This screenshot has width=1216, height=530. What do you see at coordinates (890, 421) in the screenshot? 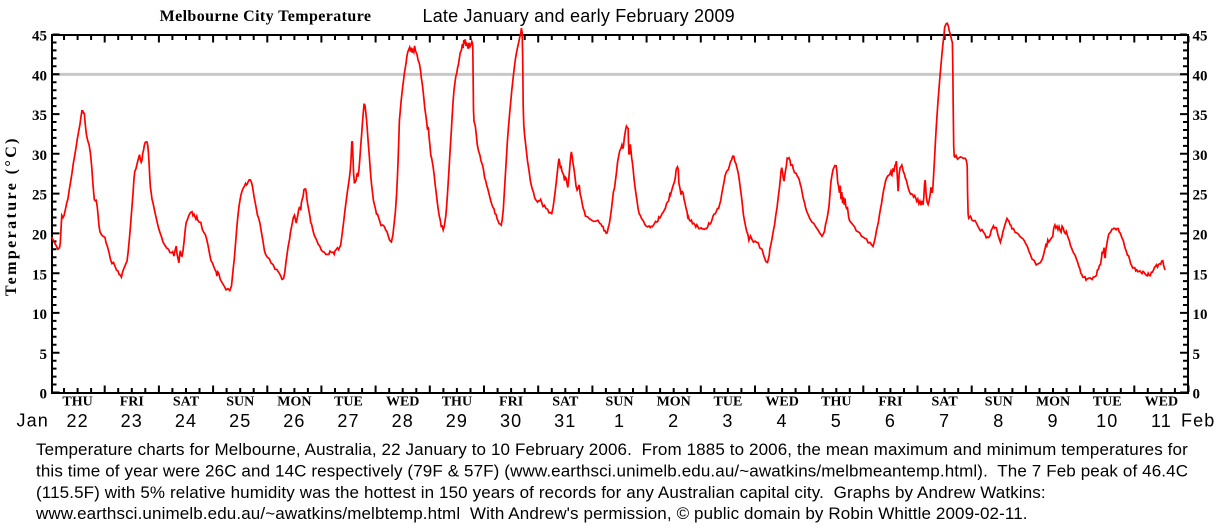
I see `svg-text: 6` at bounding box center [890, 421].